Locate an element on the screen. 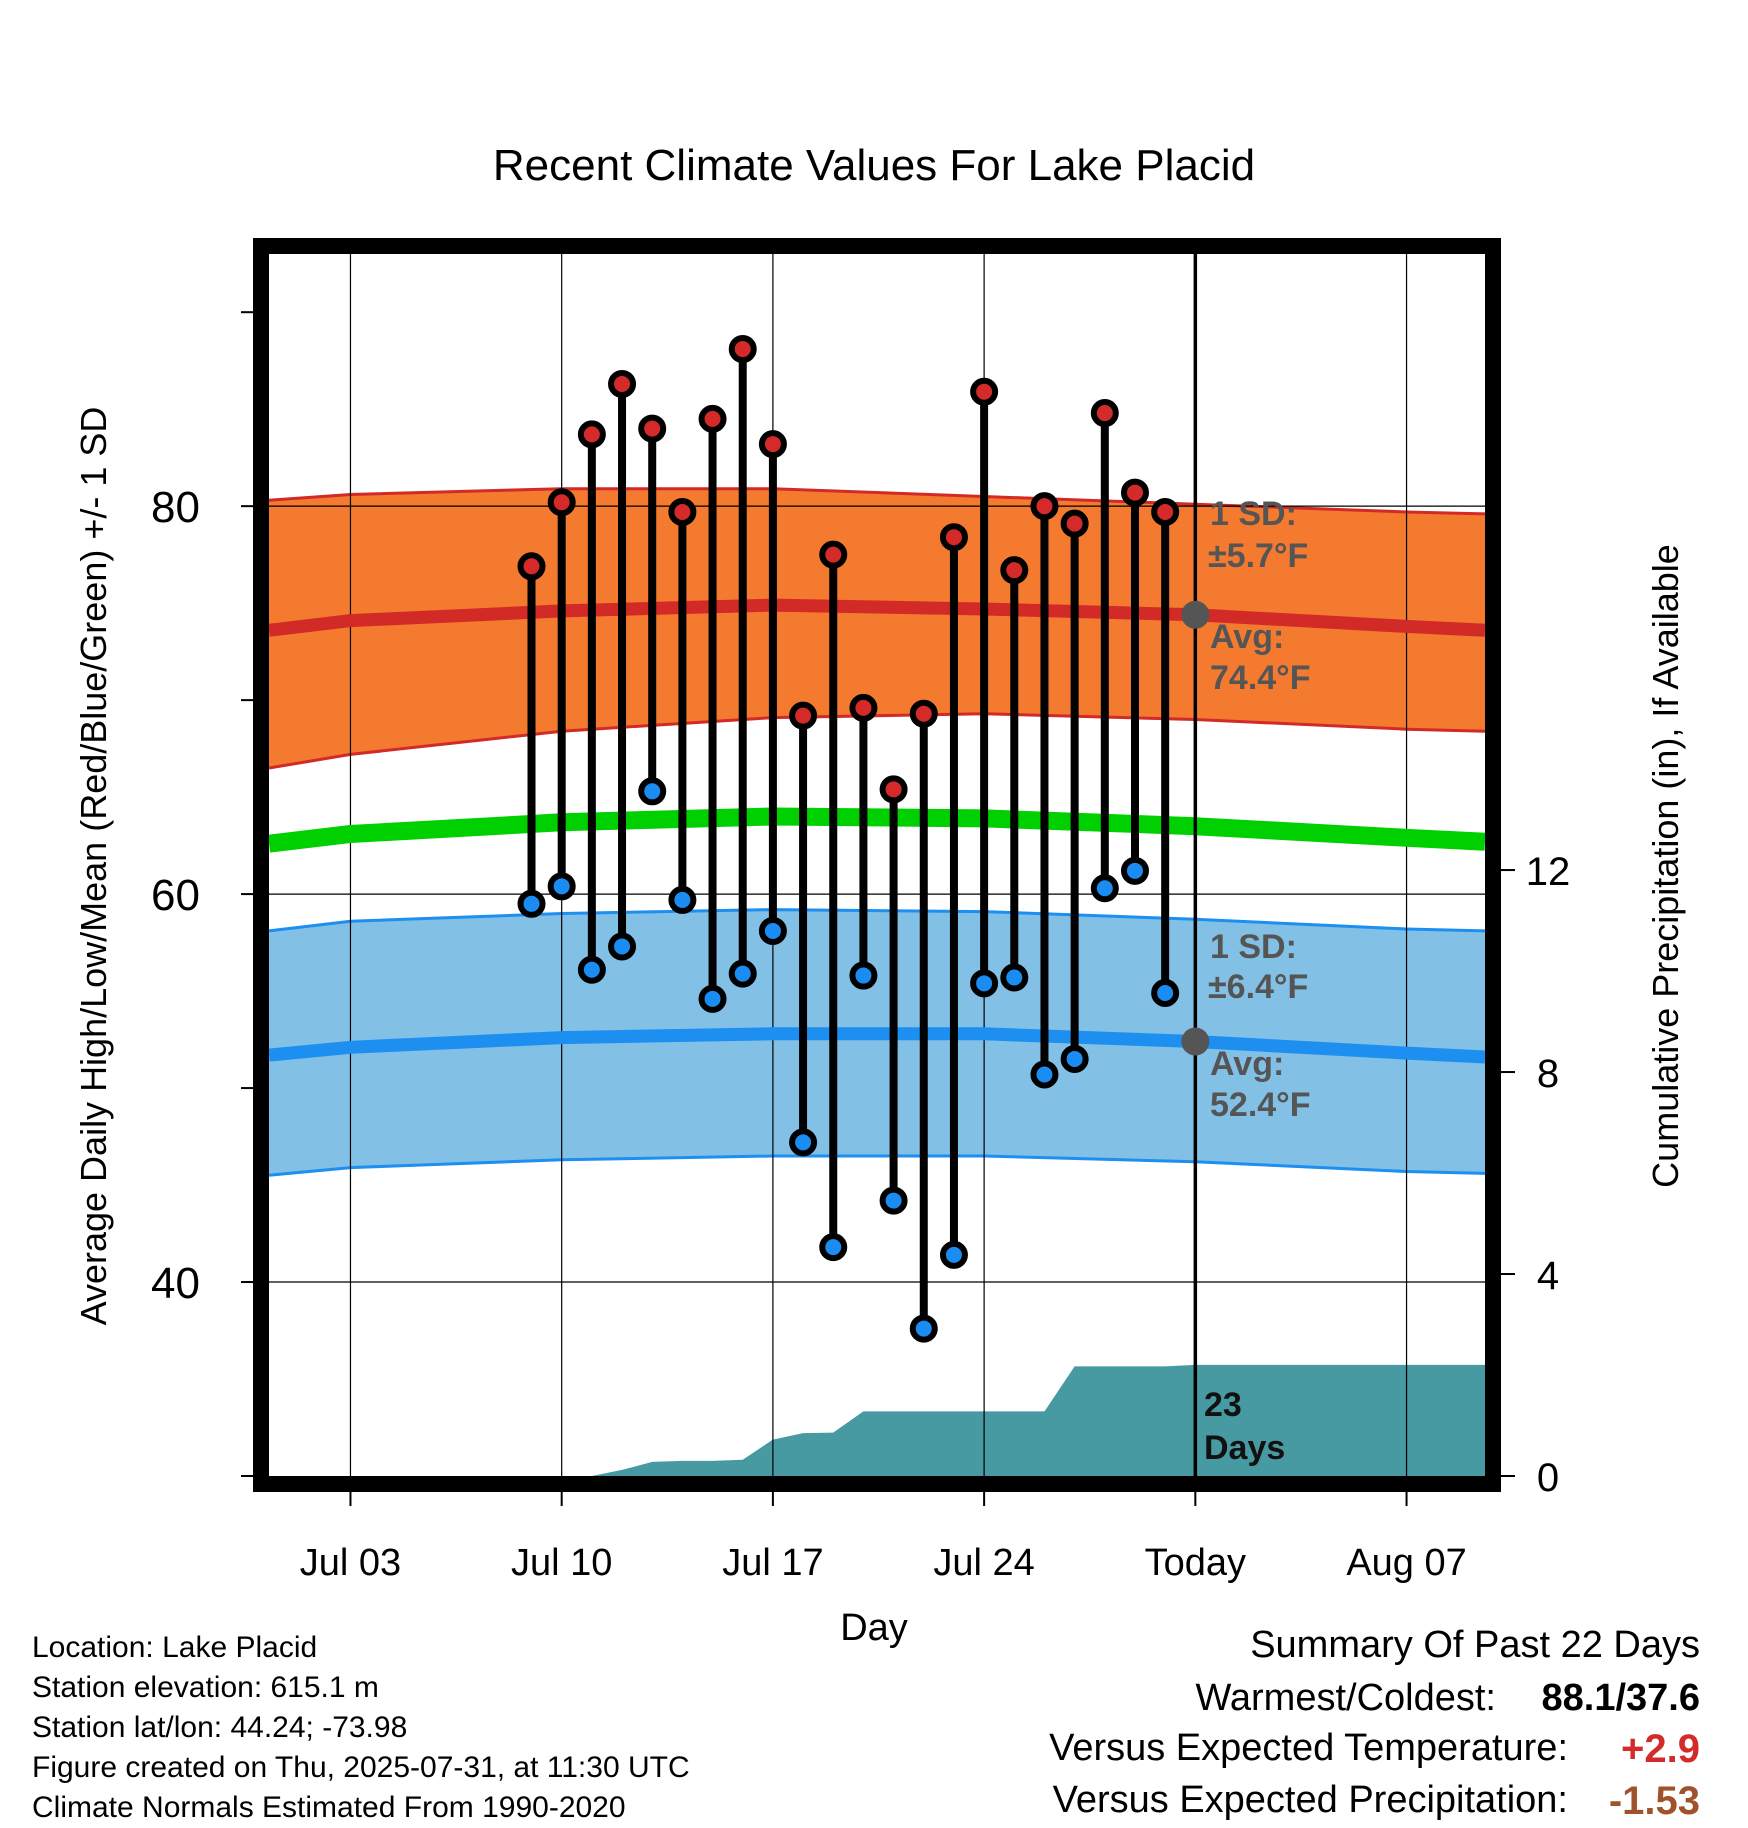 The image size is (1748, 1828). high-sd-value: ±5.7°F is located at coordinates (1258, 556).